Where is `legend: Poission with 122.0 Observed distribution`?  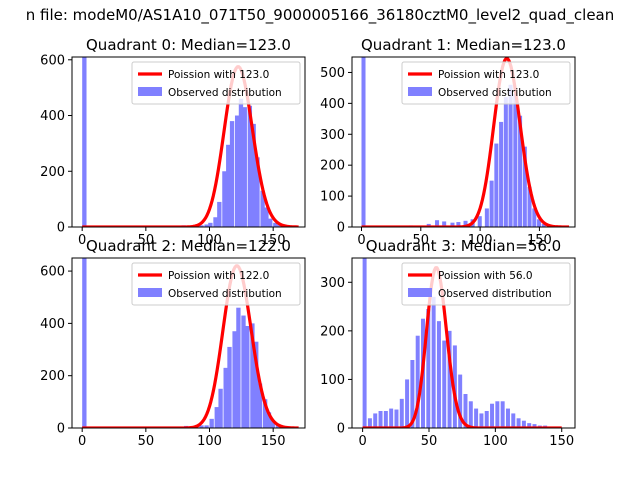 legend: Poission with 122.0 Observed distribution is located at coordinates (216, 284).